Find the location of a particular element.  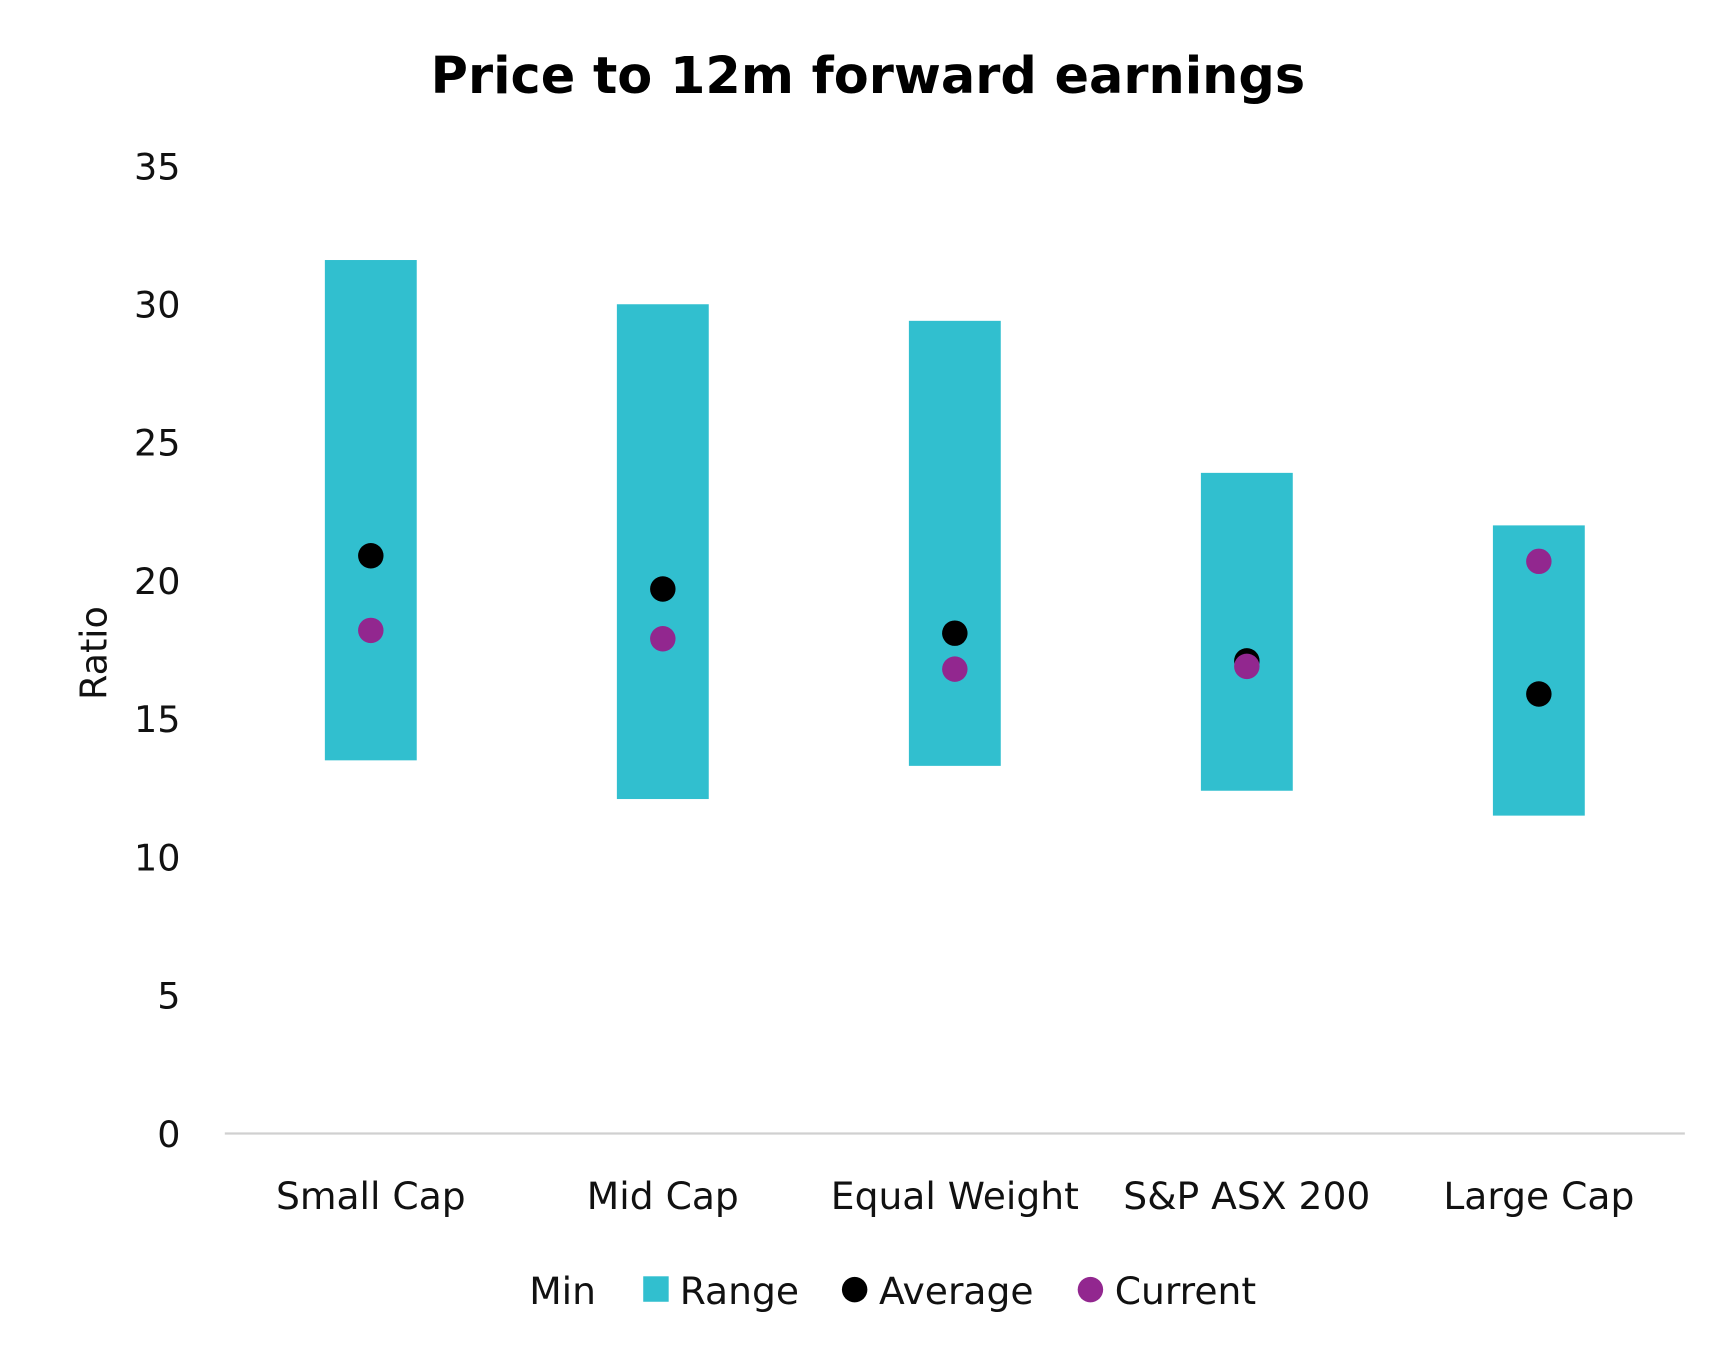

x-tick-label: S&P ASX 200 is located at coordinates (1246, 1196).